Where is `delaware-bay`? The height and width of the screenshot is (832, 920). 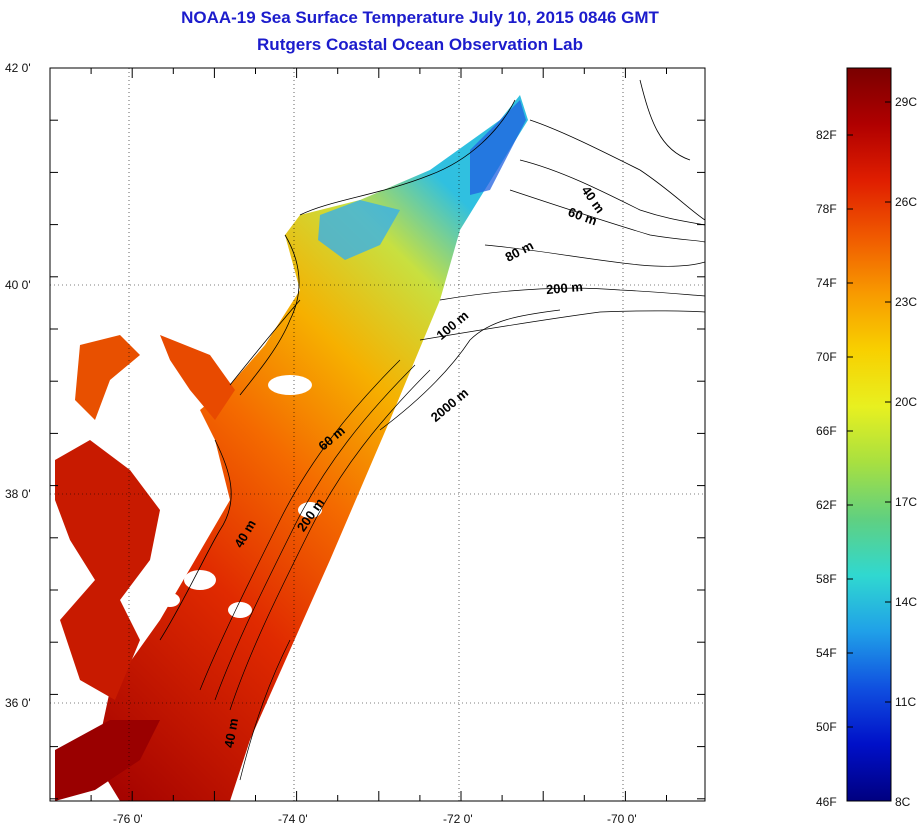
delaware-bay is located at coordinates (197, 377).